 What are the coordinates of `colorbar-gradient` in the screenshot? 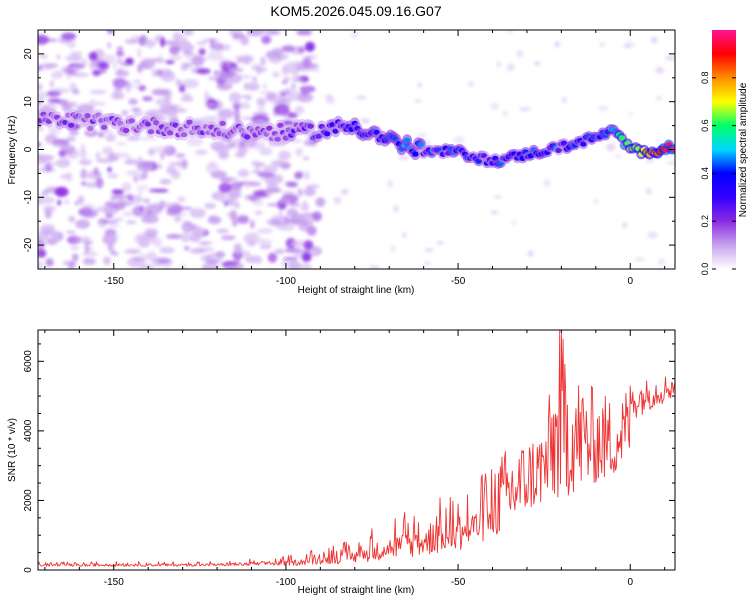 It's located at (724, 149).